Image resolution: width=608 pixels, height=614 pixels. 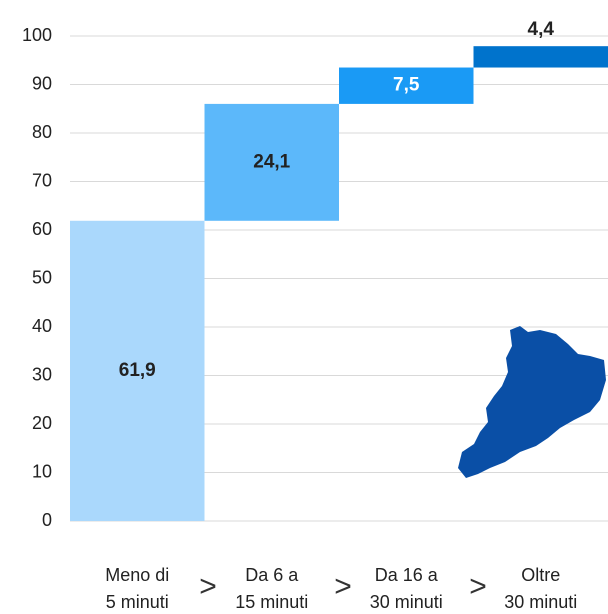 I want to click on y-tick-label: 90, so click(x=42, y=83).